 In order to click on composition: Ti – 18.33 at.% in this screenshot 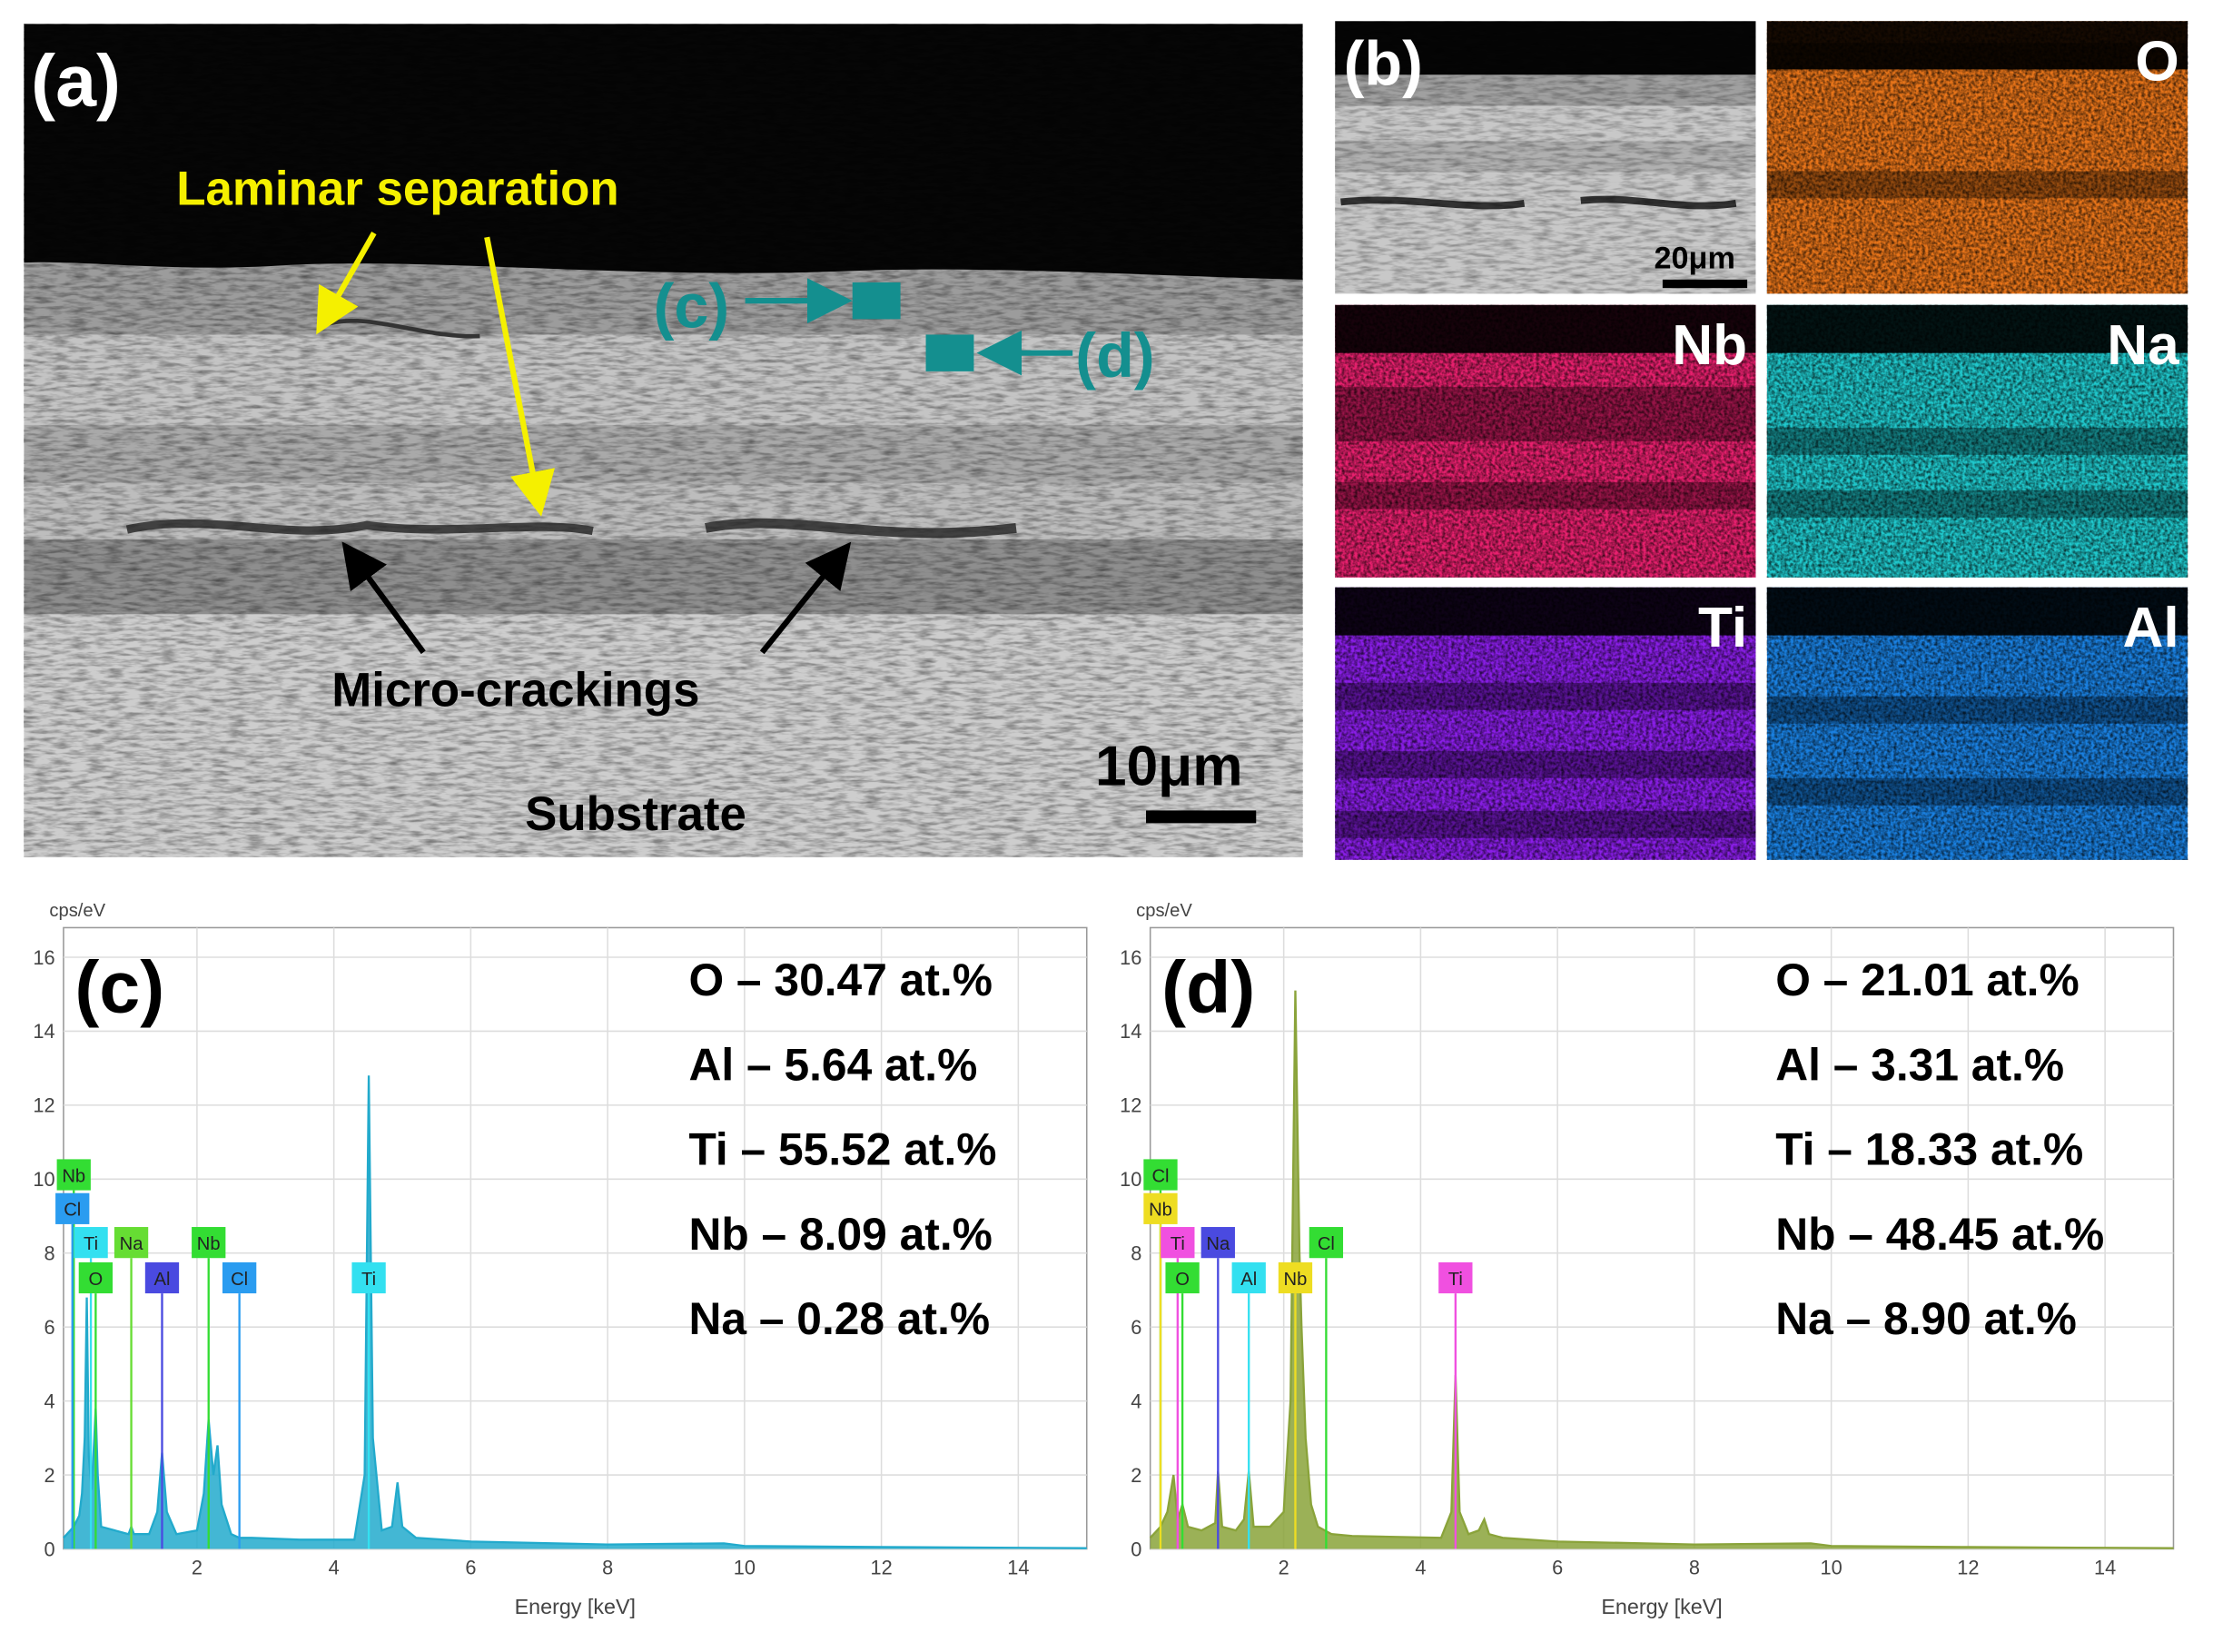, I will do `click(1929, 1149)`.